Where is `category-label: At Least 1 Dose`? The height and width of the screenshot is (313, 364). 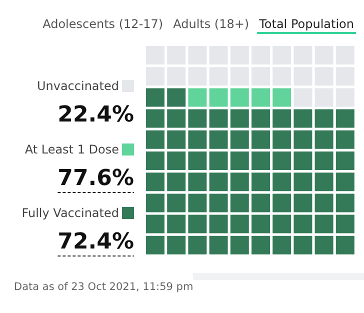 category-label: At Least 1 Dose is located at coordinates (71, 149).